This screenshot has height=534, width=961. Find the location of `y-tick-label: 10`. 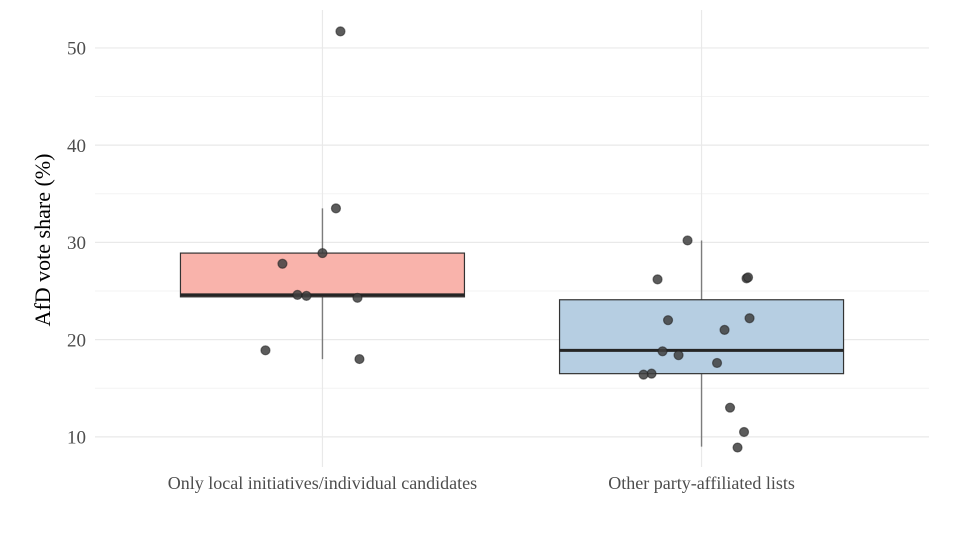

y-tick-label: 10 is located at coordinates (76, 438).